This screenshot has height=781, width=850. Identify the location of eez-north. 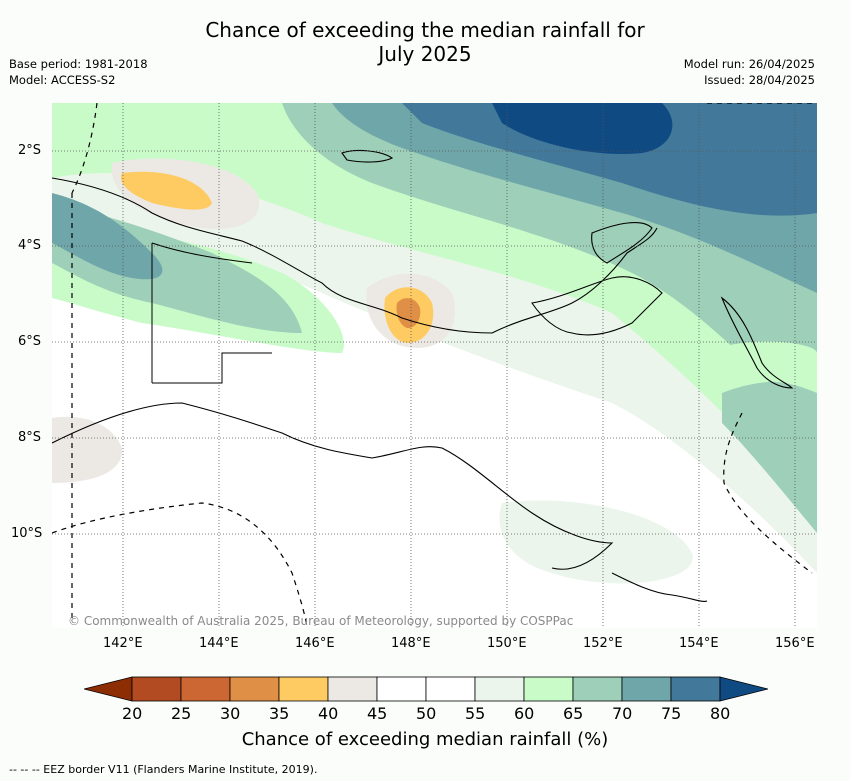
(84, 148).